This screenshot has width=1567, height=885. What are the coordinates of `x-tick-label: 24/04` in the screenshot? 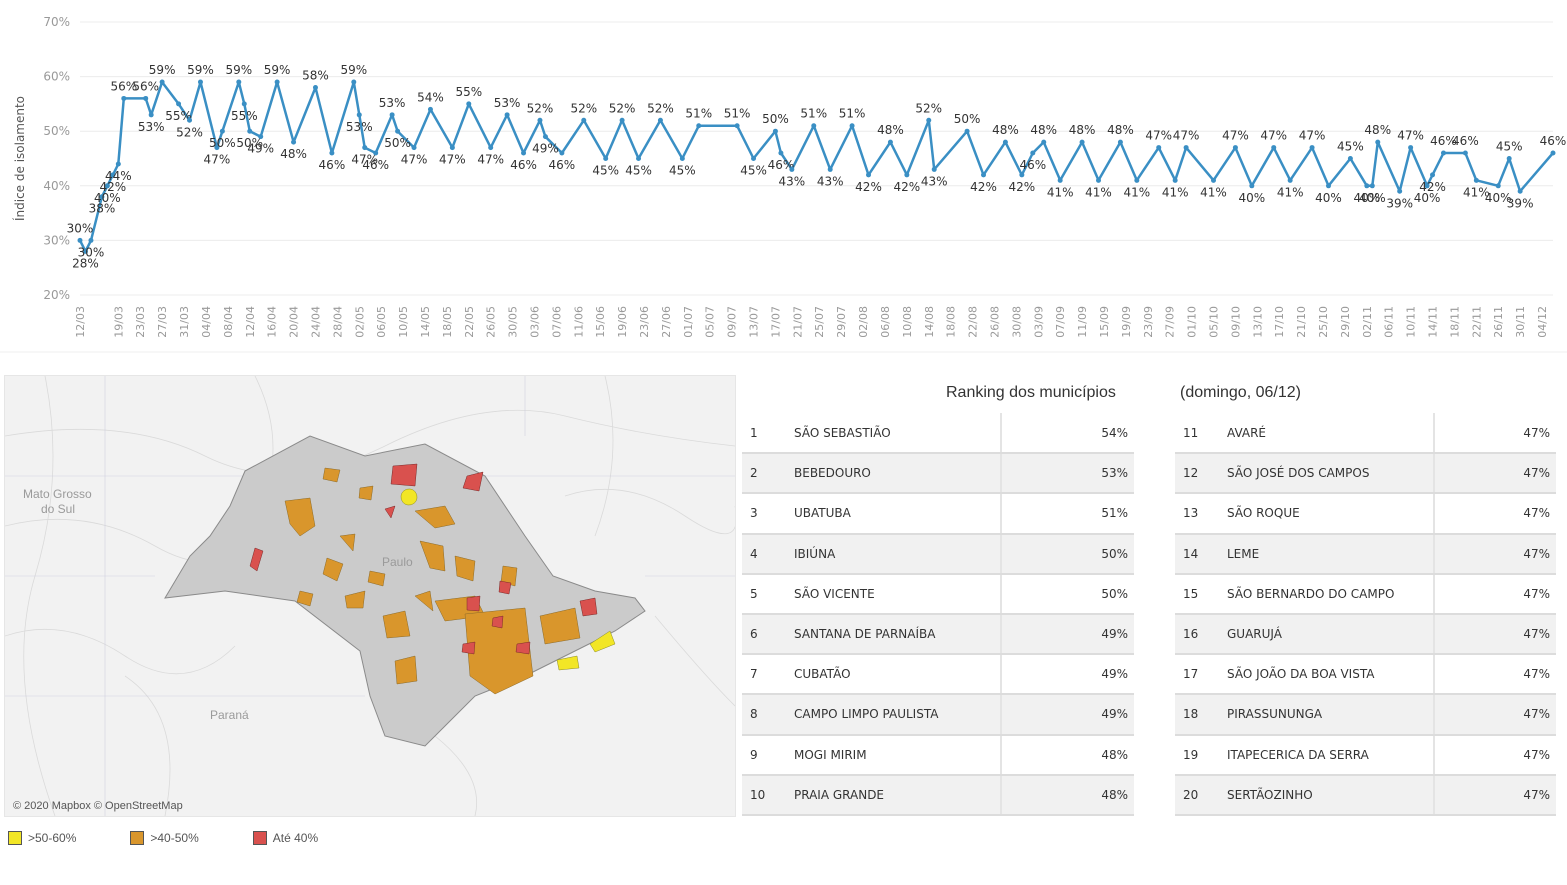 It's located at (315, 322).